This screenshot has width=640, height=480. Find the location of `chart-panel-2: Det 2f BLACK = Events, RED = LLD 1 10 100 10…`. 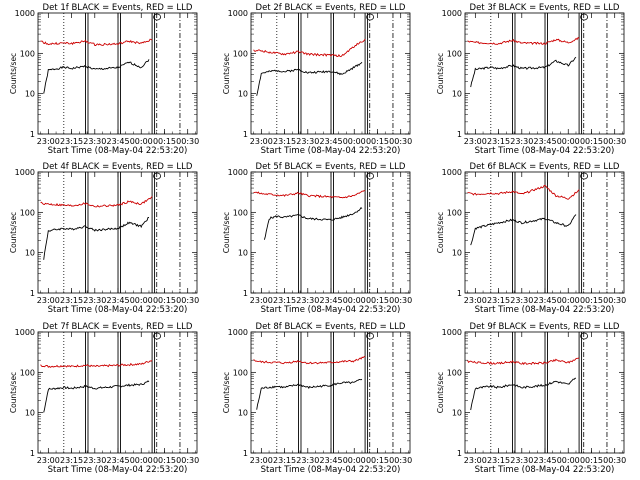

chart-panel-2: Det 2f BLACK = Events, RED = LLD 1 10 100 10… is located at coordinates (317, 79).